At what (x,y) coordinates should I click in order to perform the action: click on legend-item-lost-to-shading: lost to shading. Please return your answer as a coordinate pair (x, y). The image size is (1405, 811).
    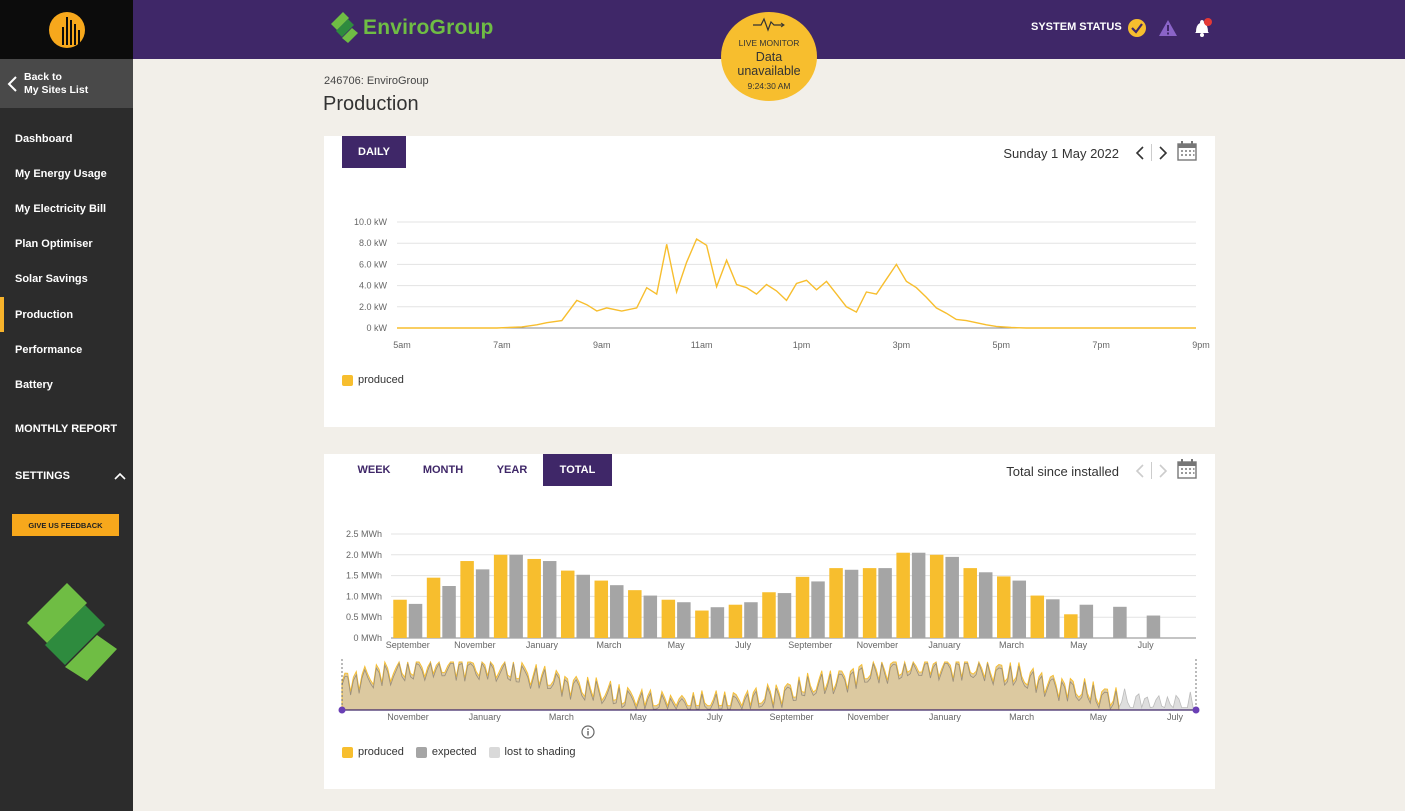
    Looking at the image, I should click on (531, 752).